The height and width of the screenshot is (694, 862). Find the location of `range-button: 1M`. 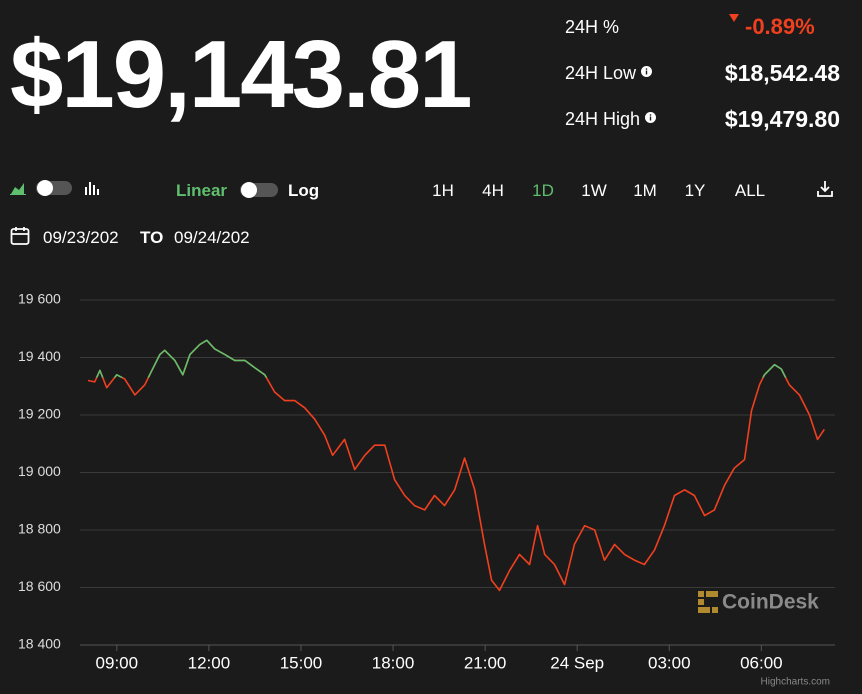

range-button: 1M is located at coordinates (645, 190).